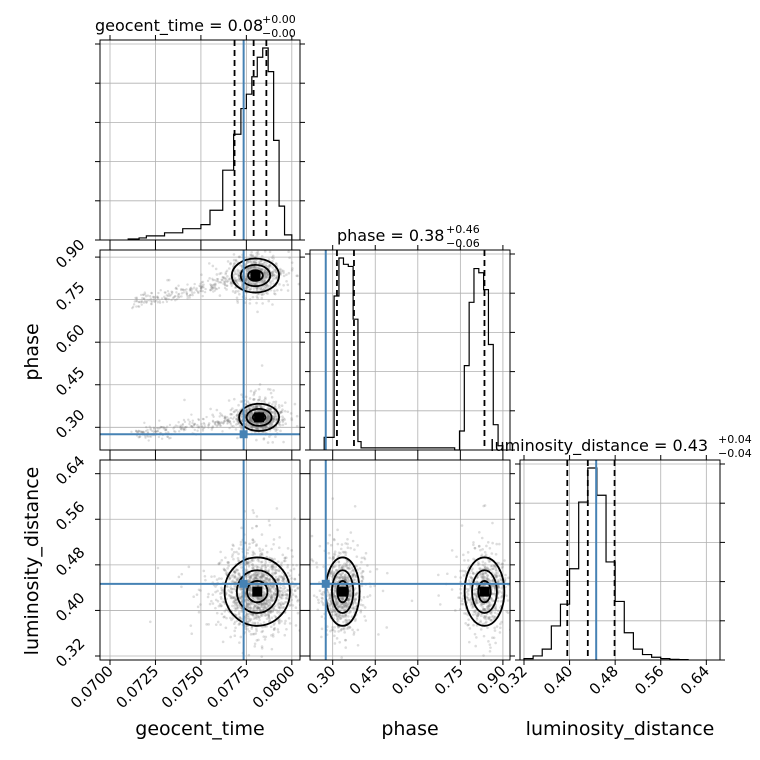 The image size is (760, 760). I want to click on tick-label-x: 0.64, so click(695, 680).